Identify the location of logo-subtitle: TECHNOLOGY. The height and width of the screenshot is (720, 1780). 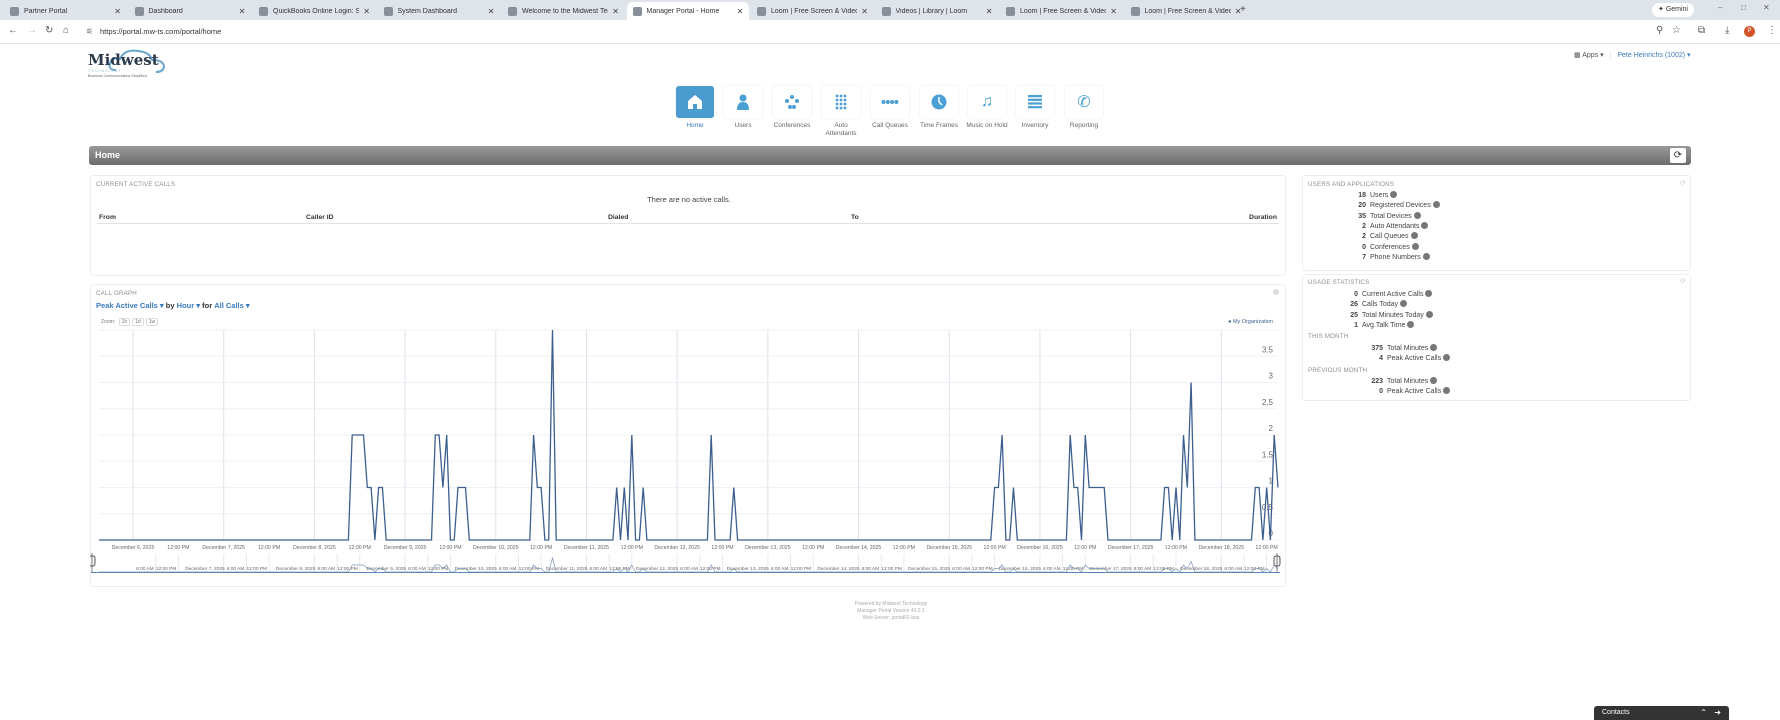
(105, 71).